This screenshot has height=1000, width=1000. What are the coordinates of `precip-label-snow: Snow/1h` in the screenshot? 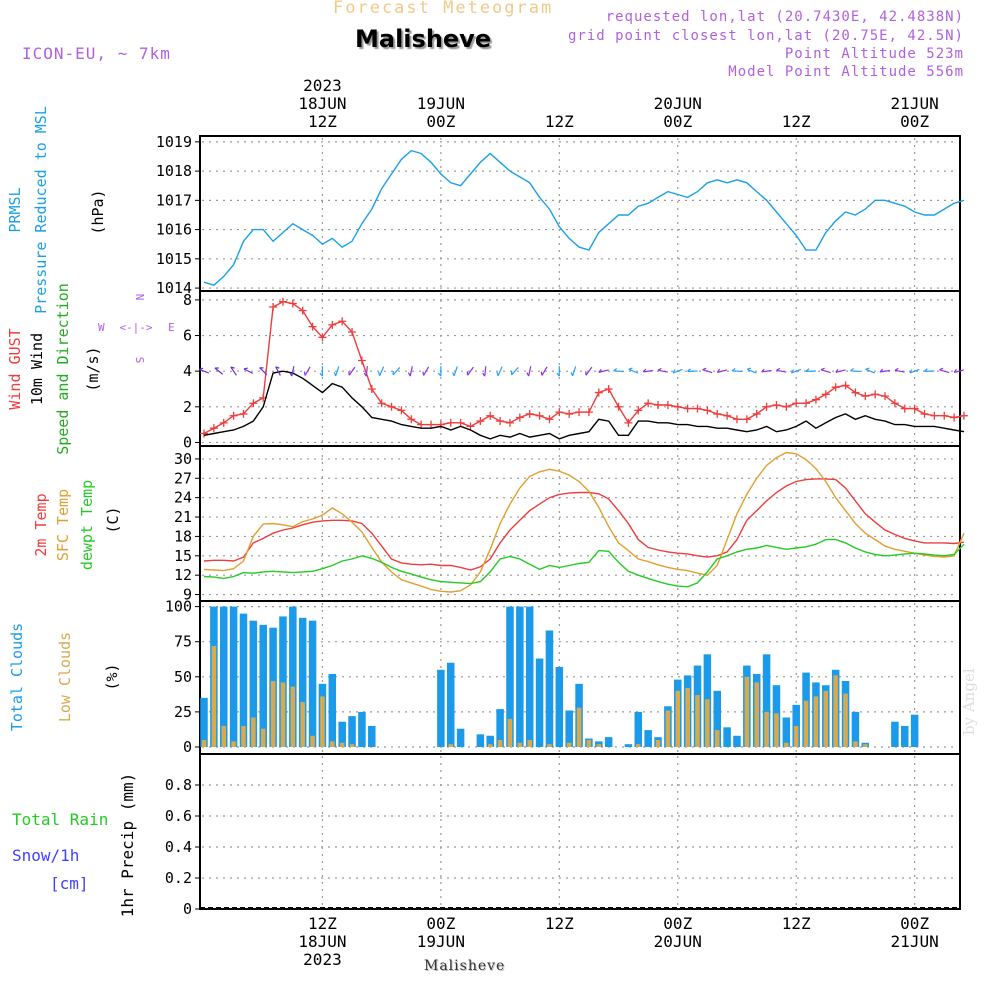 It's located at (45, 855).